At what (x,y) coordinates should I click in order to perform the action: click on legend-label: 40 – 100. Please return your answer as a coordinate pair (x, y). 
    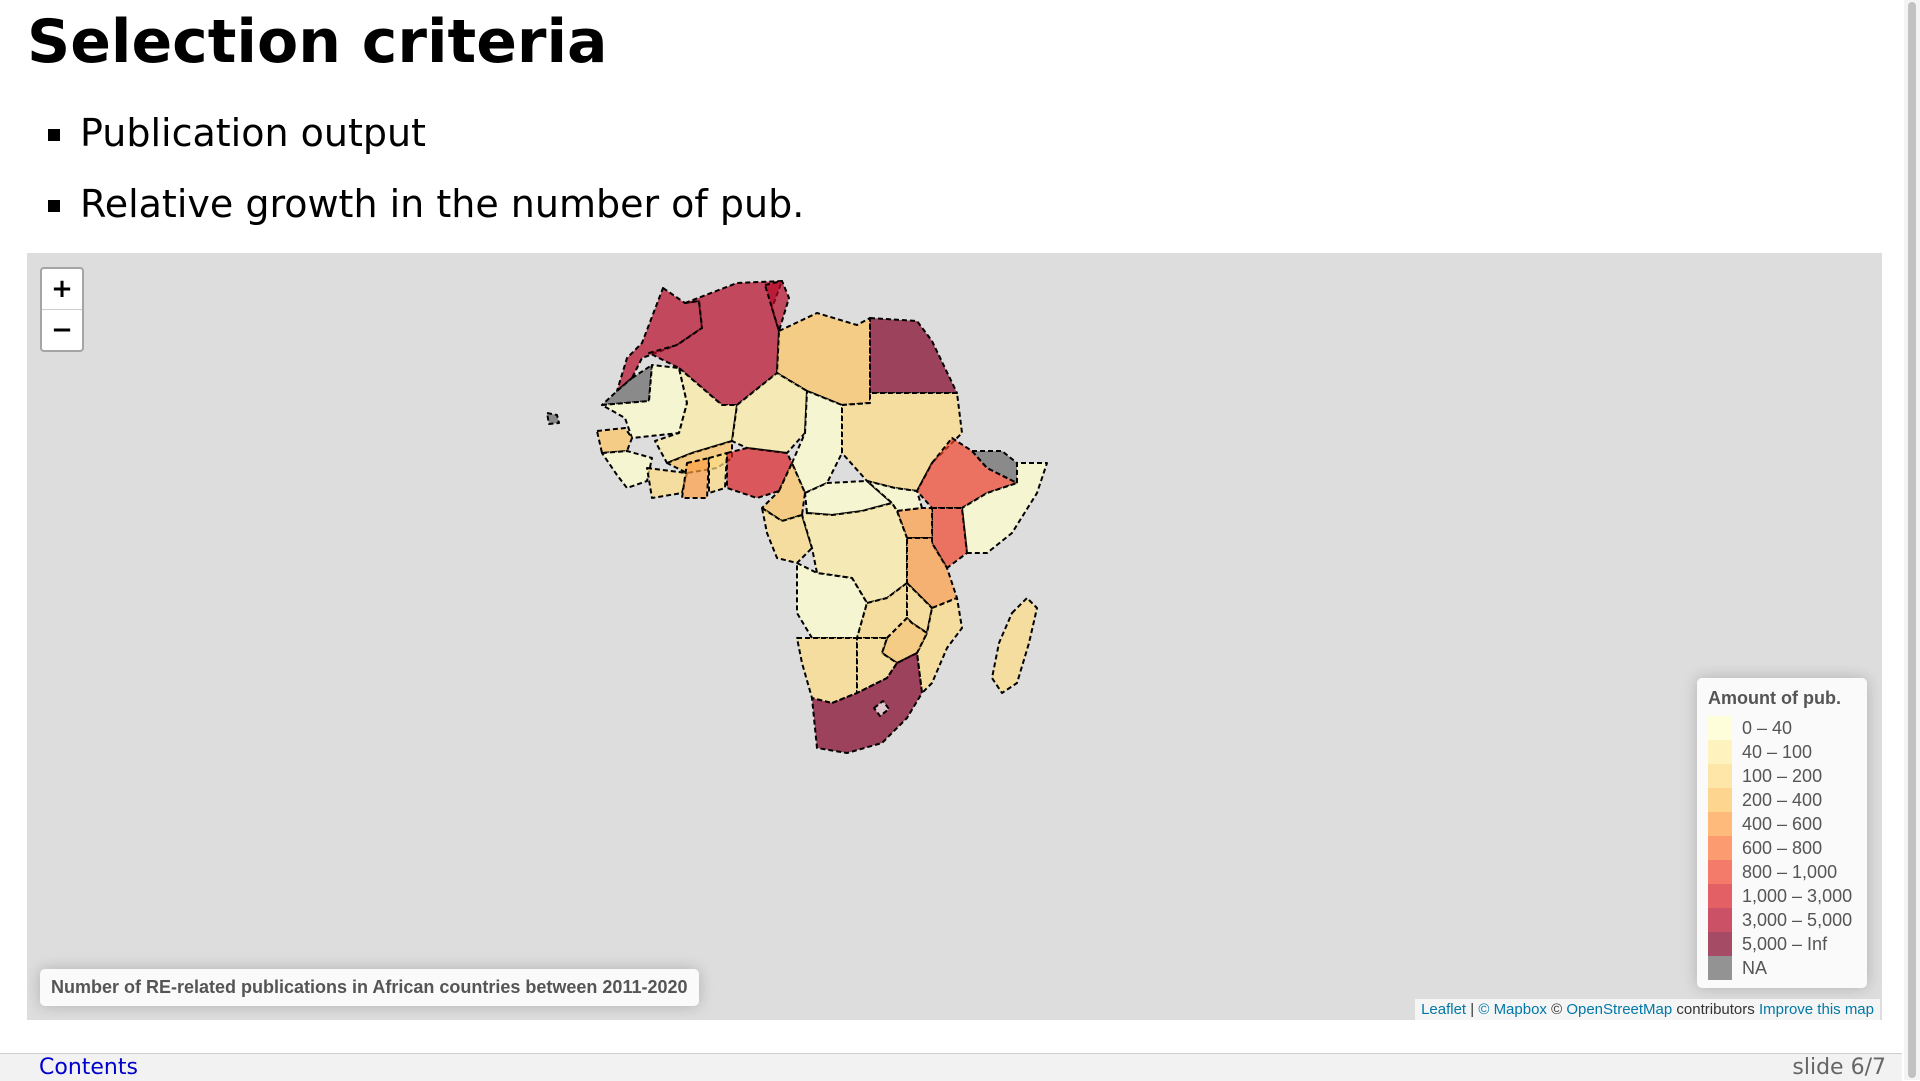
    Looking at the image, I should click on (1777, 752).